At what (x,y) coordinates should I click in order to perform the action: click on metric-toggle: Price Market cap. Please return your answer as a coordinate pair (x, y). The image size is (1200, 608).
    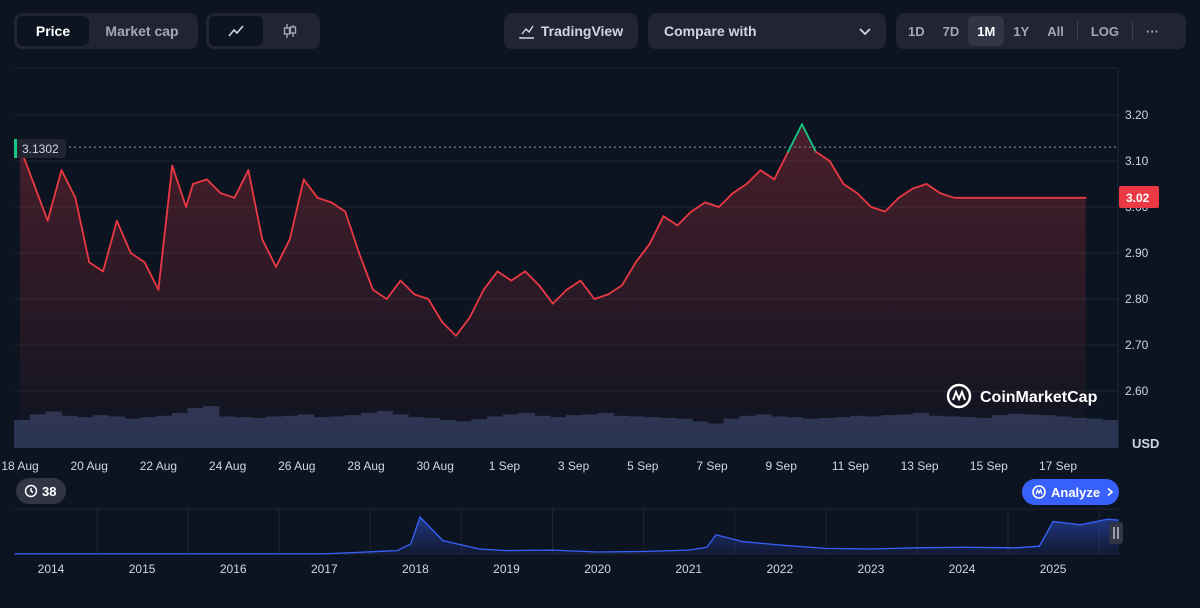
    Looking at the image, I should click on (106, 31).